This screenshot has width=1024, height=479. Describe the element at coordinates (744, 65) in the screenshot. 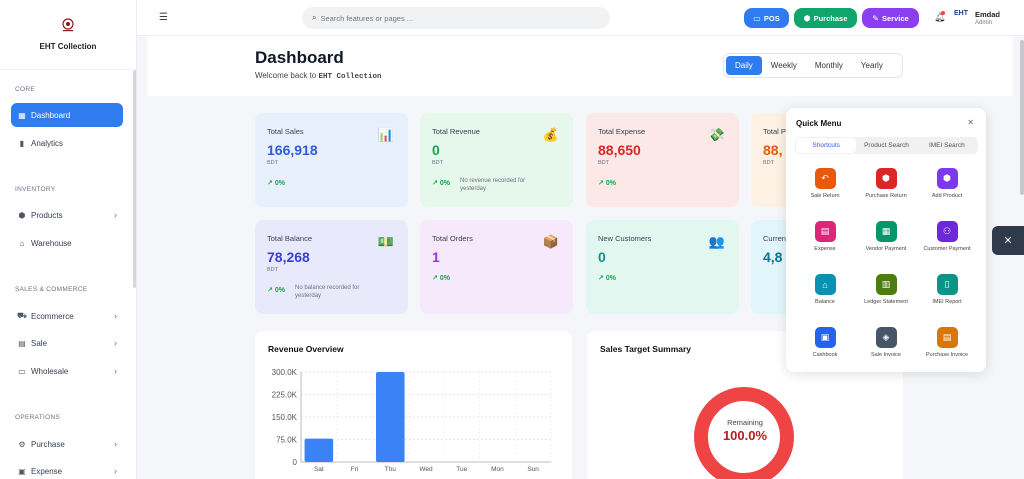

I see `period-daily-button: Daily` at that location.